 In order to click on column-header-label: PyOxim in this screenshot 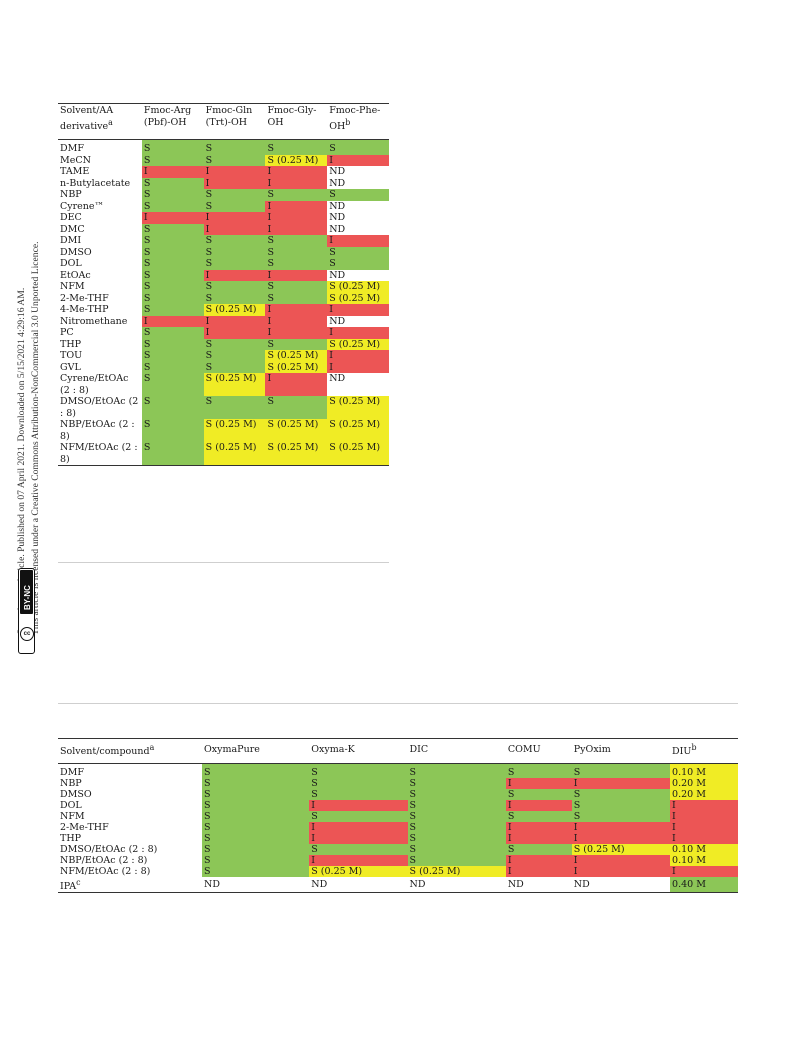, I will do `click(592, 750)`.